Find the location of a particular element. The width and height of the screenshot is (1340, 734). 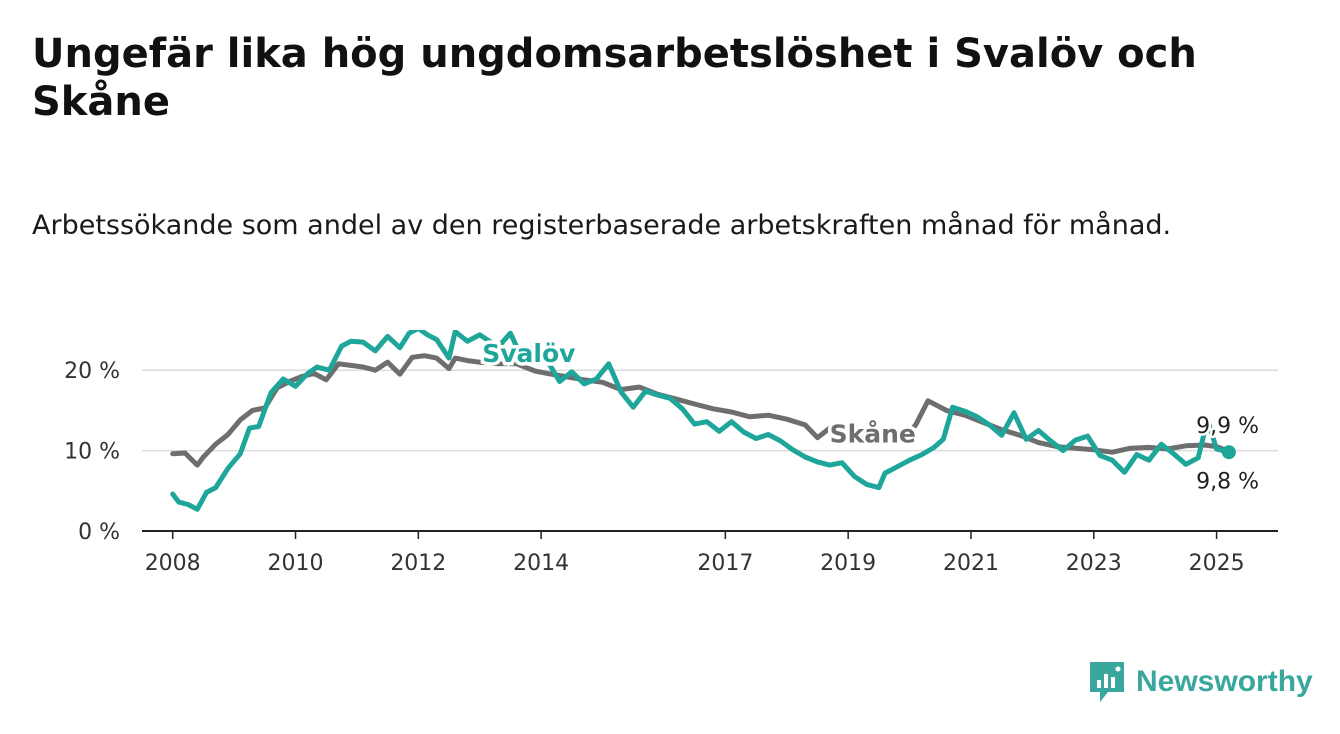

end-label-skane: 9,9 % is located at coordinates (1227, 426).